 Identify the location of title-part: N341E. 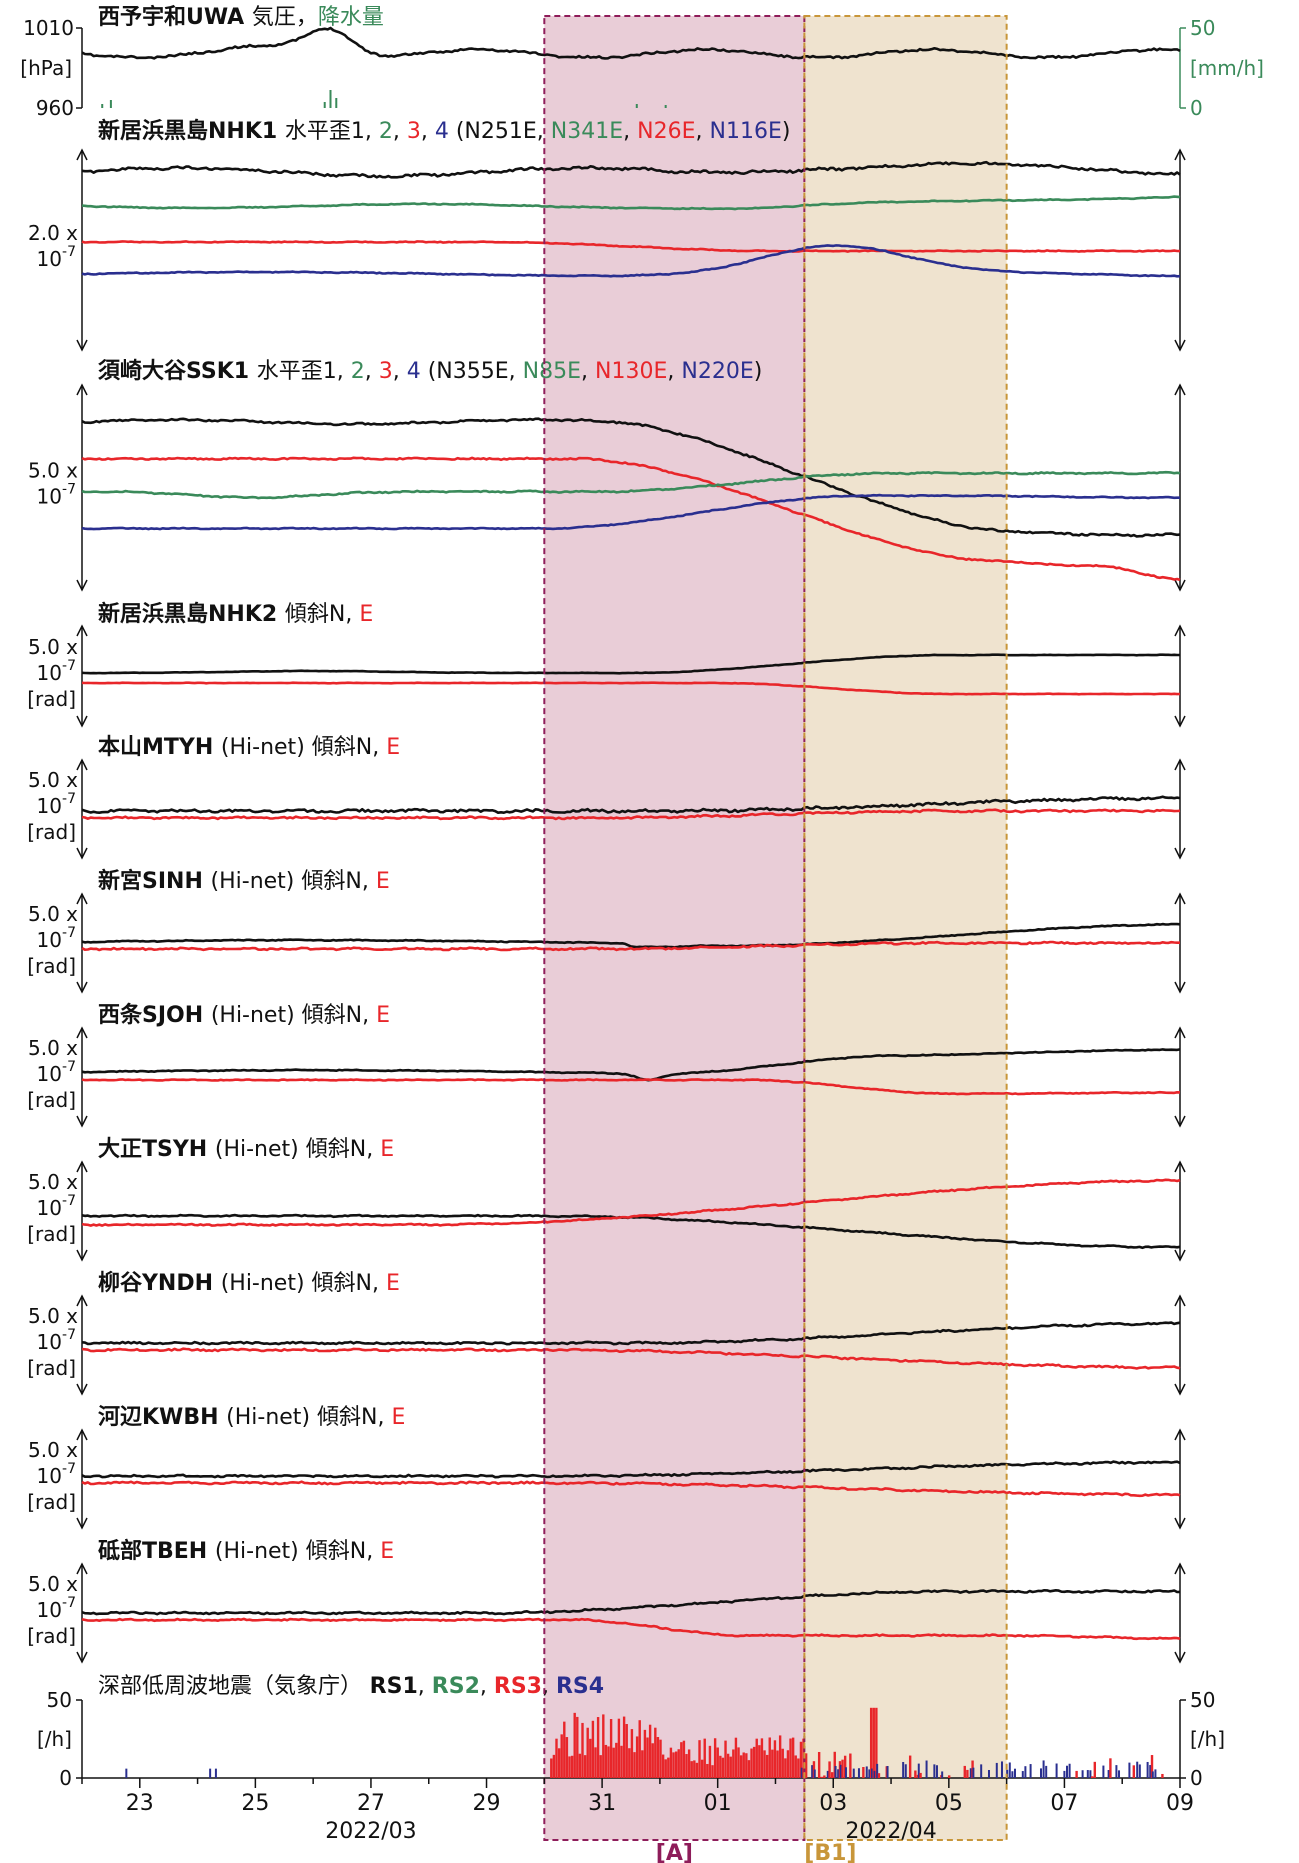
(587, 131).